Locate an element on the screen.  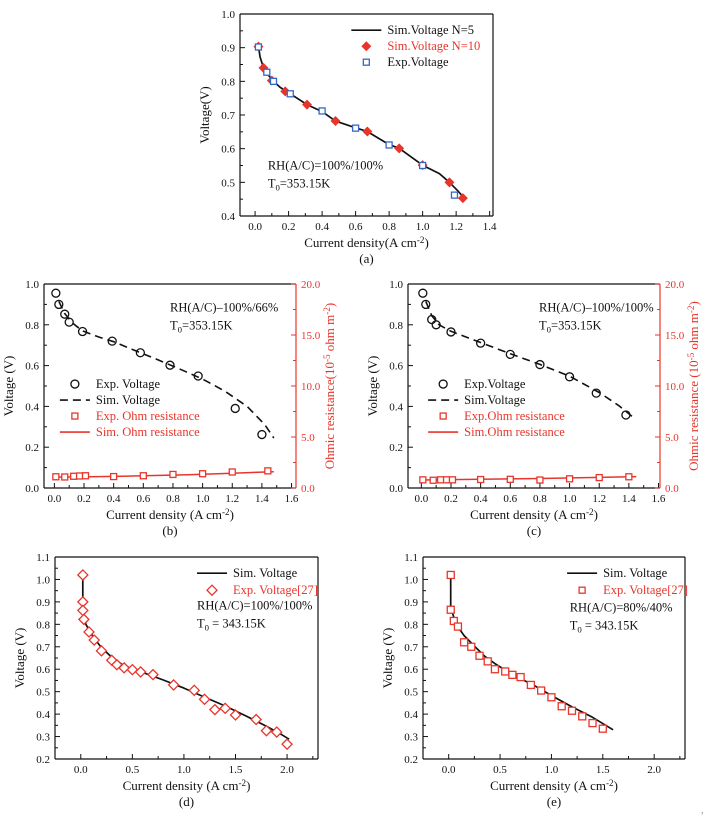
x-axis: 0.0 0.5 1.0 1.5 2.0 Current density (A cm-2) is located at coordinates (551, 773).